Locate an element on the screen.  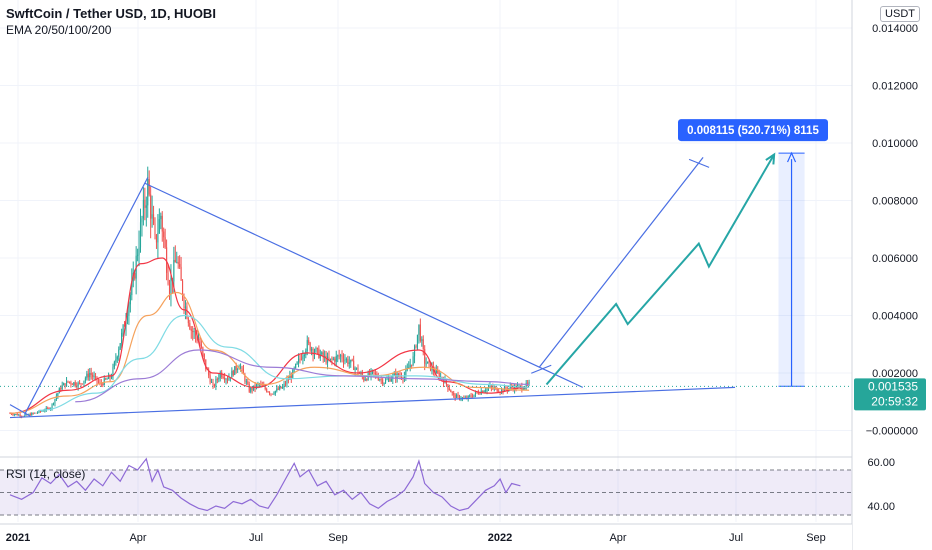
time-tick-label: 2022 is located at coordinates (500, 538).